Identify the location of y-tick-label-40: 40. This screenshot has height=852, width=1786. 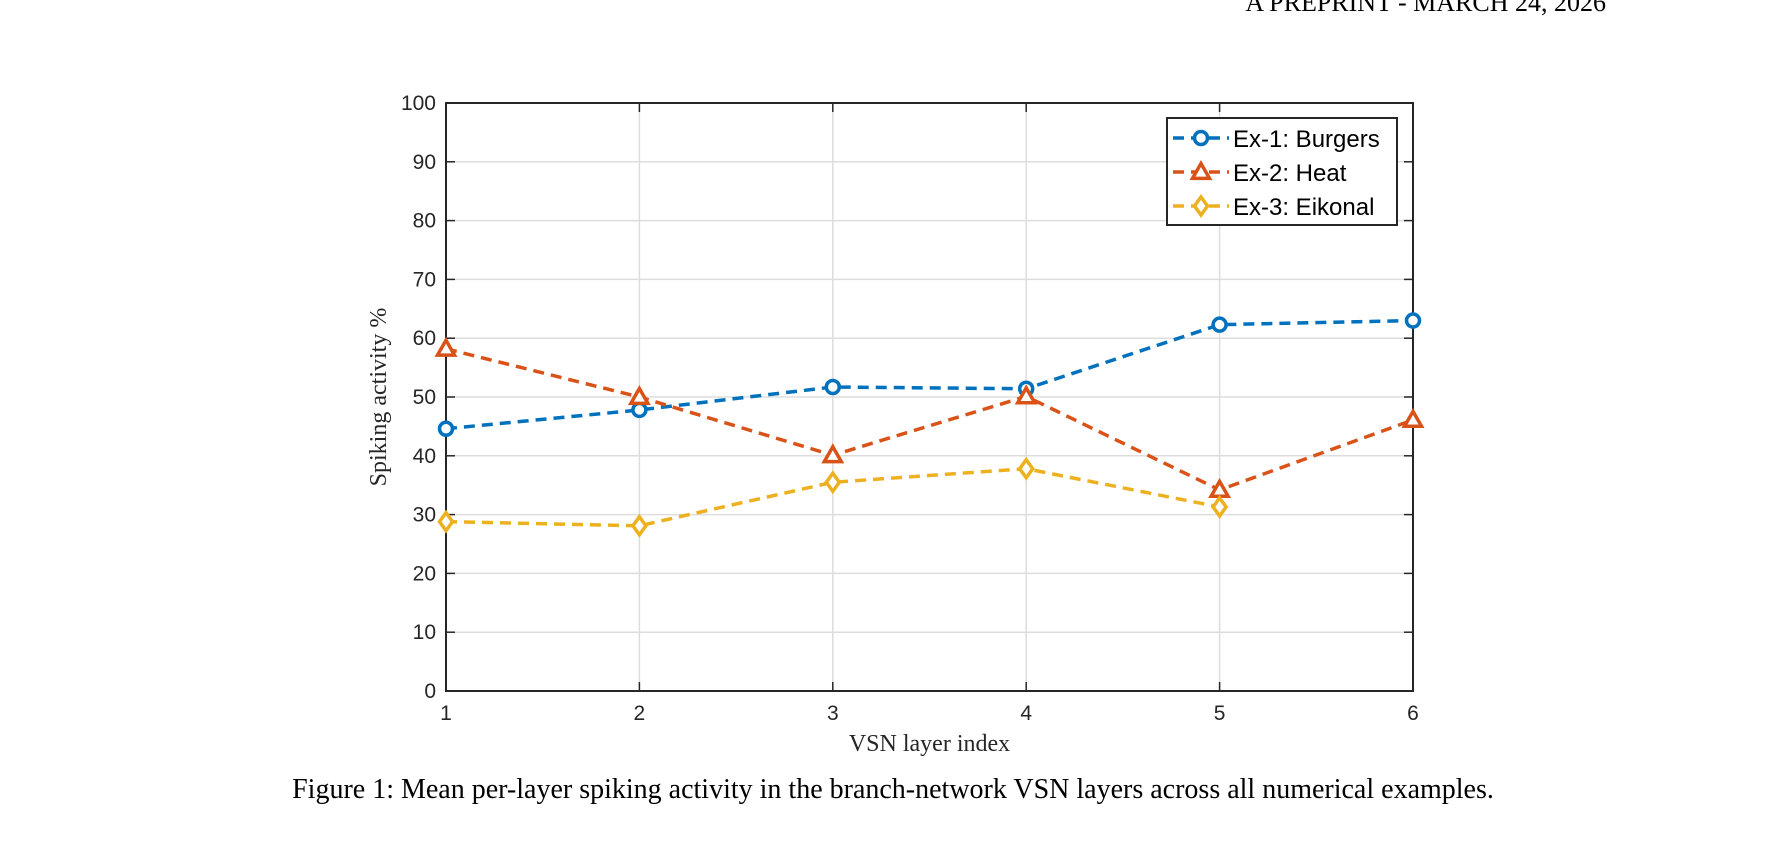
(424, 456).